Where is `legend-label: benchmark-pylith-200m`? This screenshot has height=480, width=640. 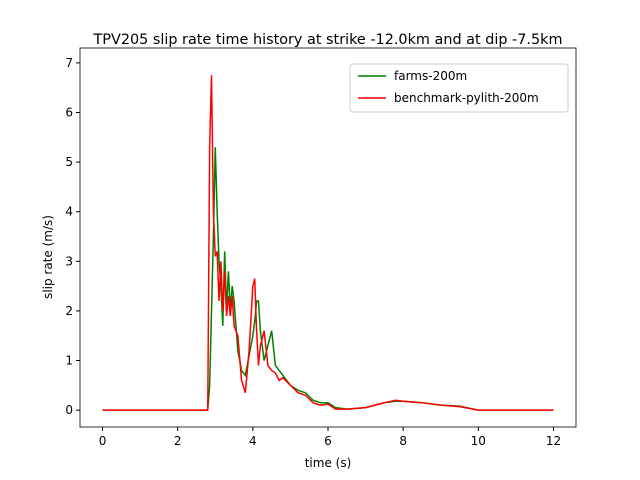 legend-label: benchmark-pylith-200m is located at coordinates (466, 98).